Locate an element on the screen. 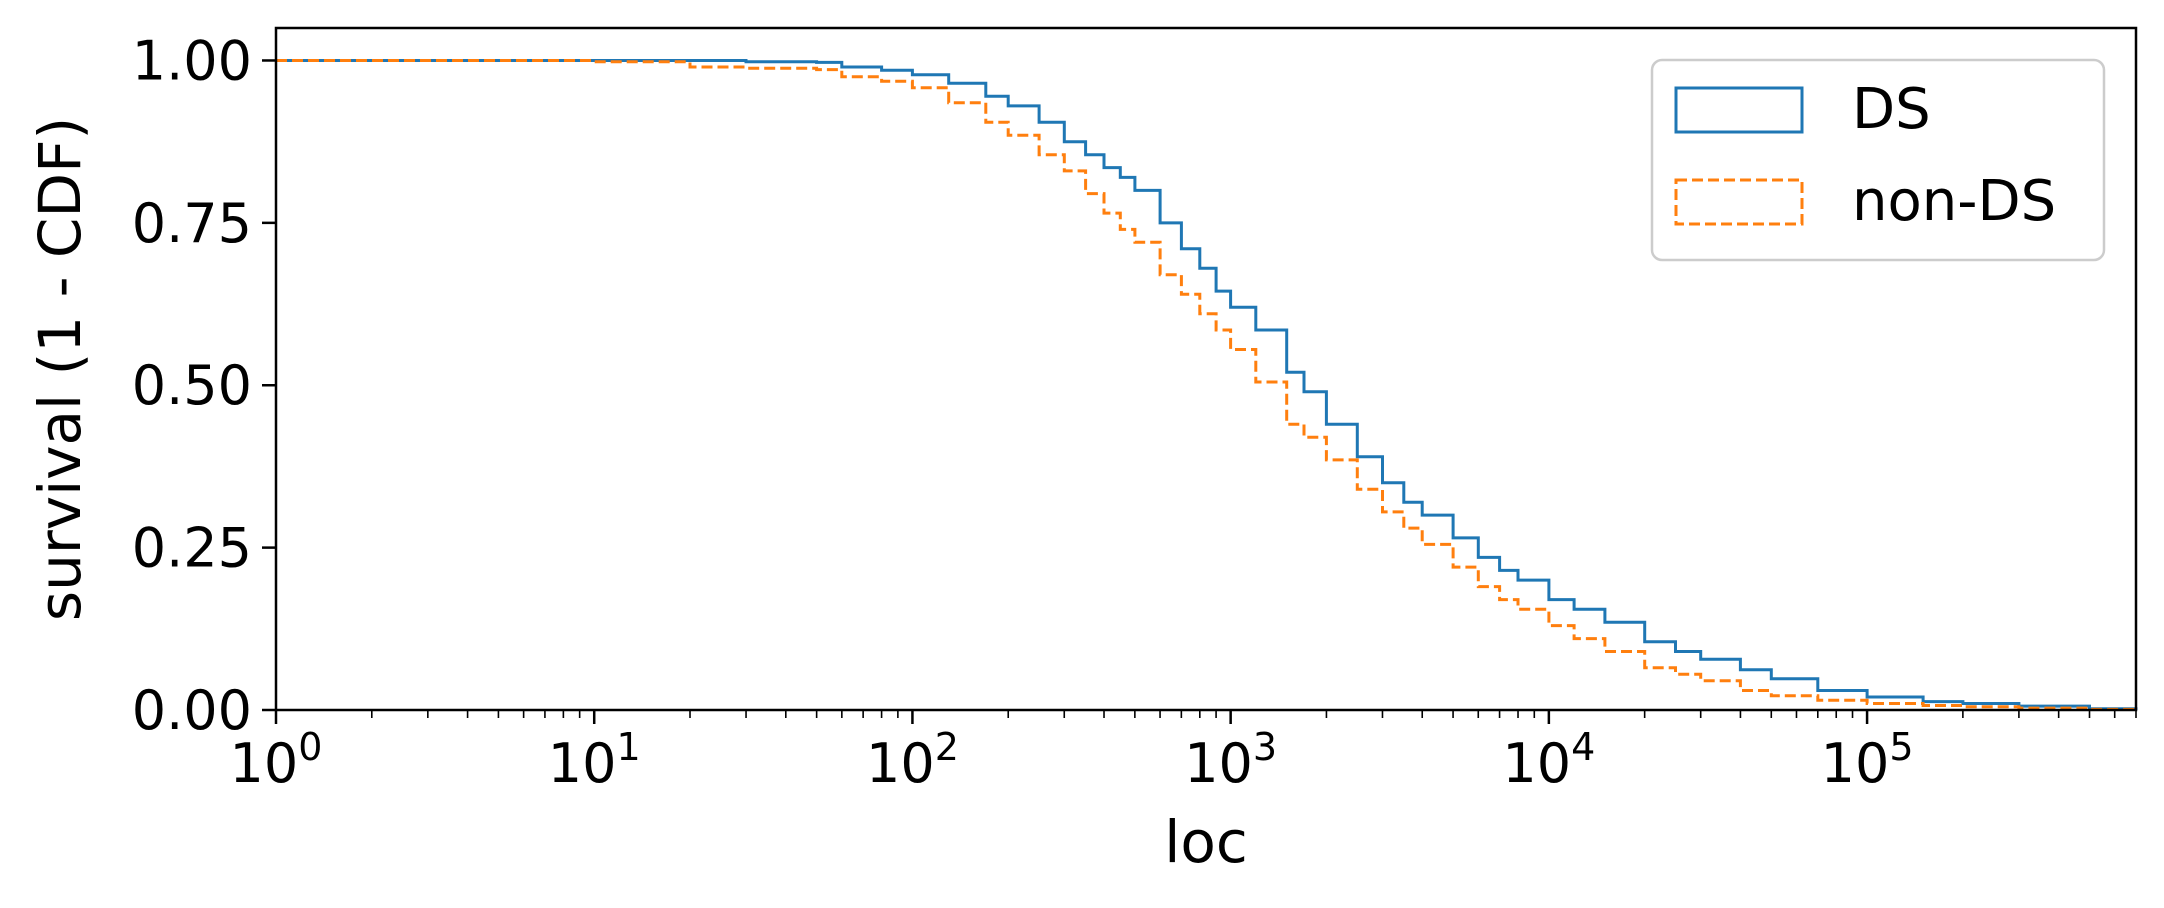 This screenshot has width=2164, height=908. y-tick-label: 0.50 is located at coordinates (192, 385).